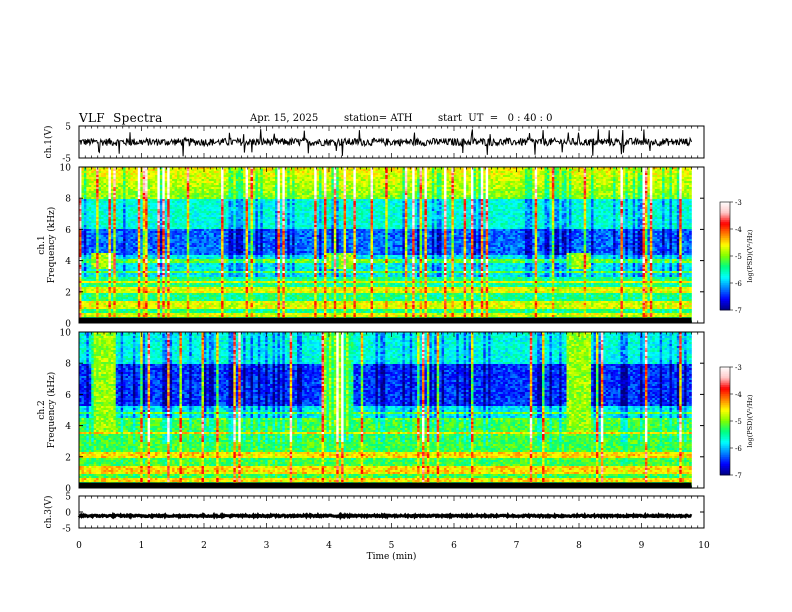 This screenshot has width=792, height=612. I want to click on time-tick-label: 6, so click(454, 546).